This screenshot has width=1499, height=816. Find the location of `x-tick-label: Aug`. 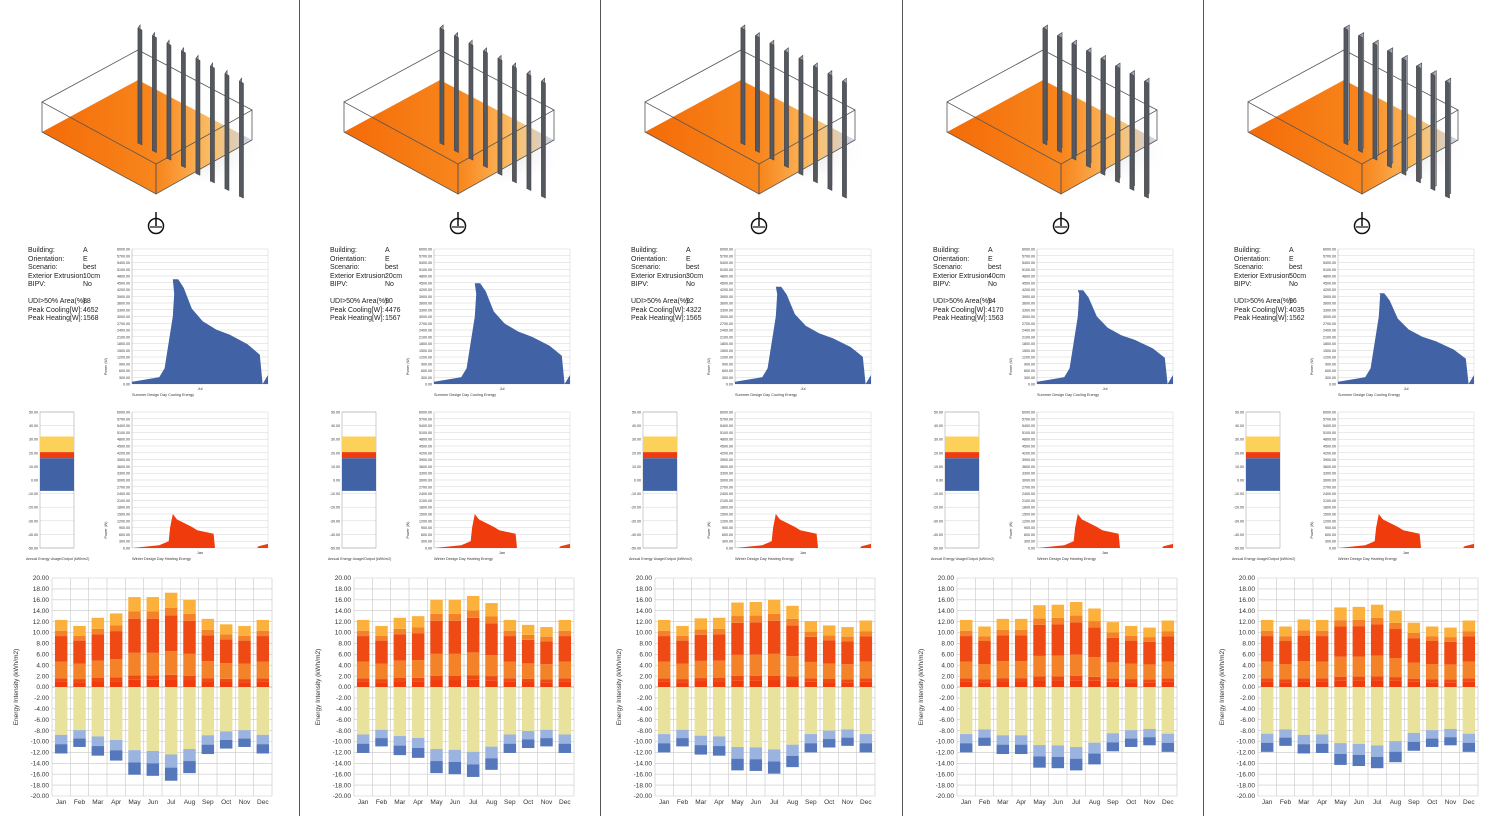

x-tick-label: Aug is located at coordinates (1095, 802).